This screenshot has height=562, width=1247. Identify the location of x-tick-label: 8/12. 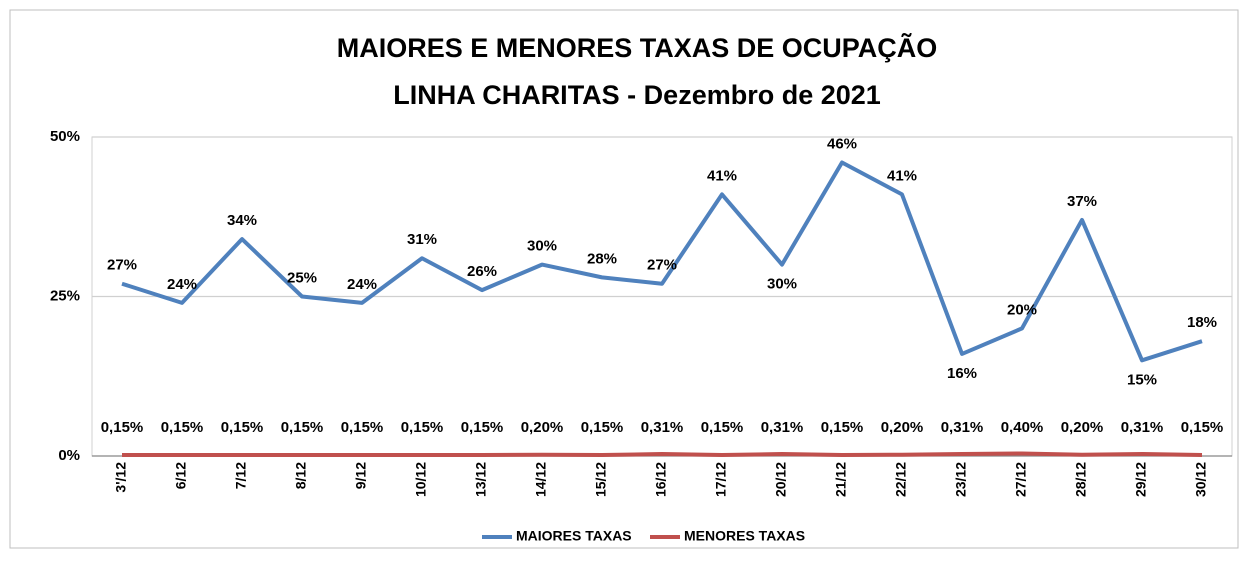
(301, 475).